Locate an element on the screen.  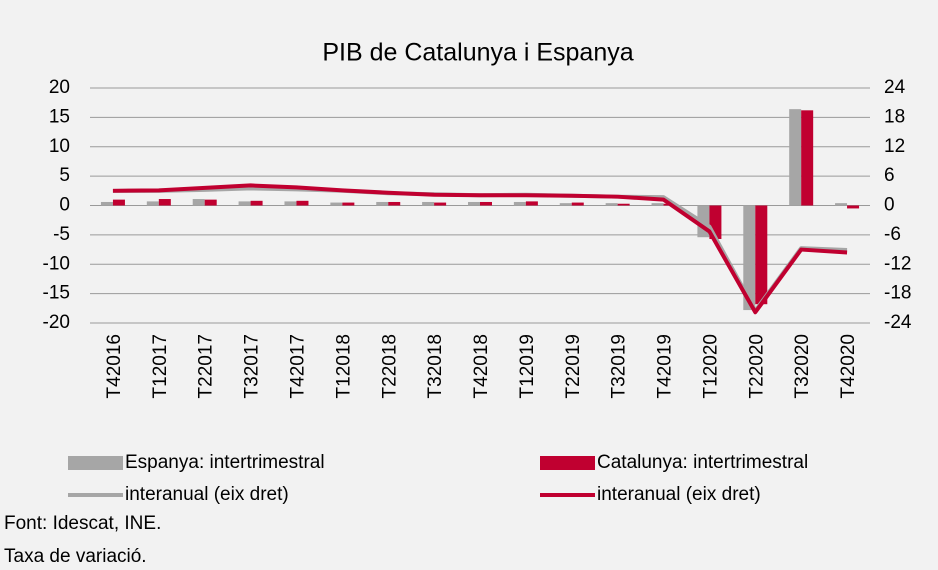
y2-tick-label: -12 is located at coordinates (897, 263).